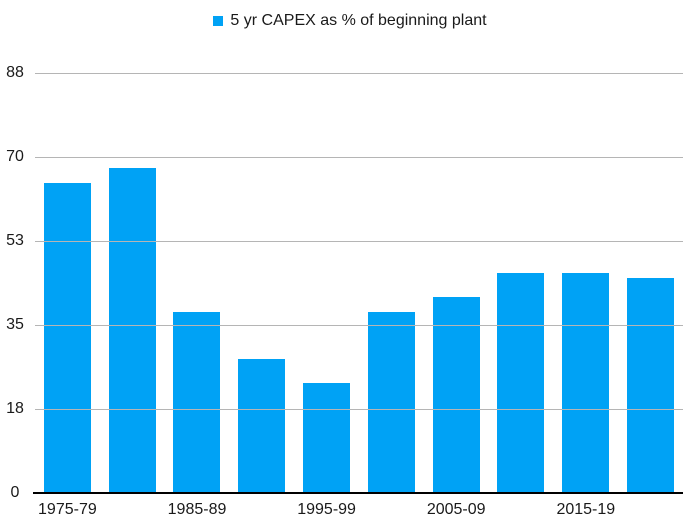  Describe the element at coordinates (456, 509) in the screenshot. I see `x-tick-label: 2005-09` at that location.